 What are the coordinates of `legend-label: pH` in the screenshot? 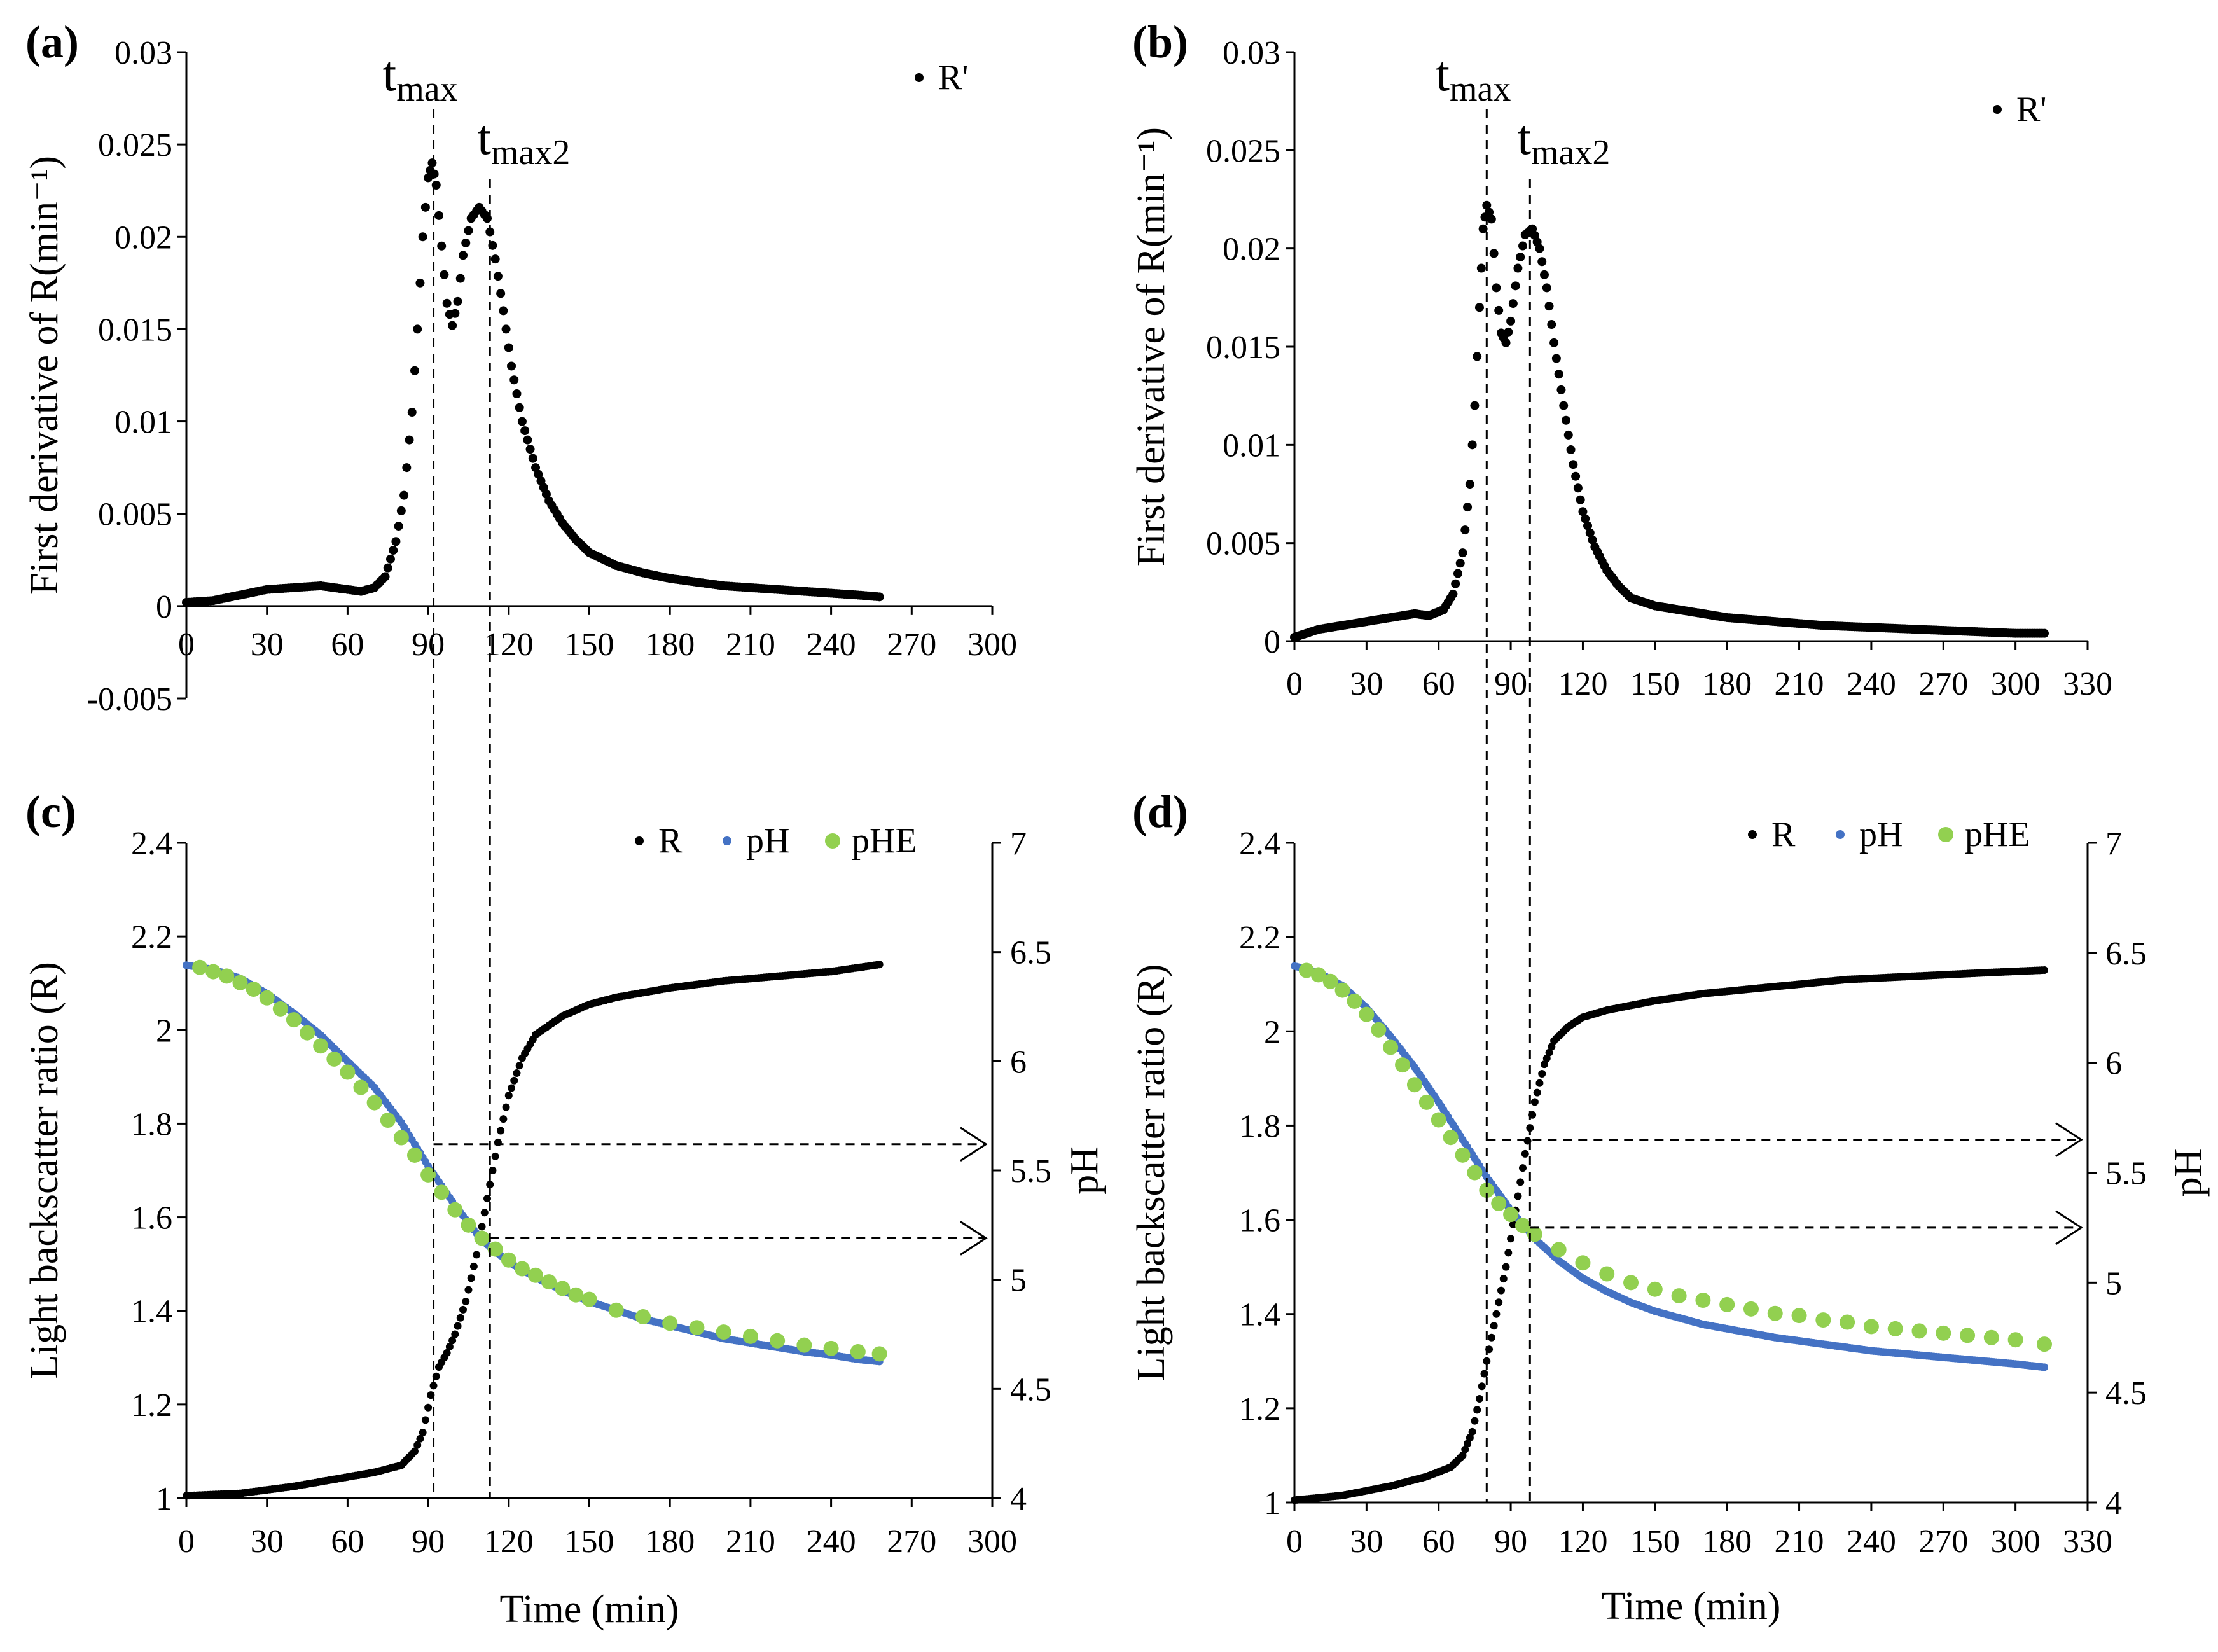 It's located at (1881, 834).